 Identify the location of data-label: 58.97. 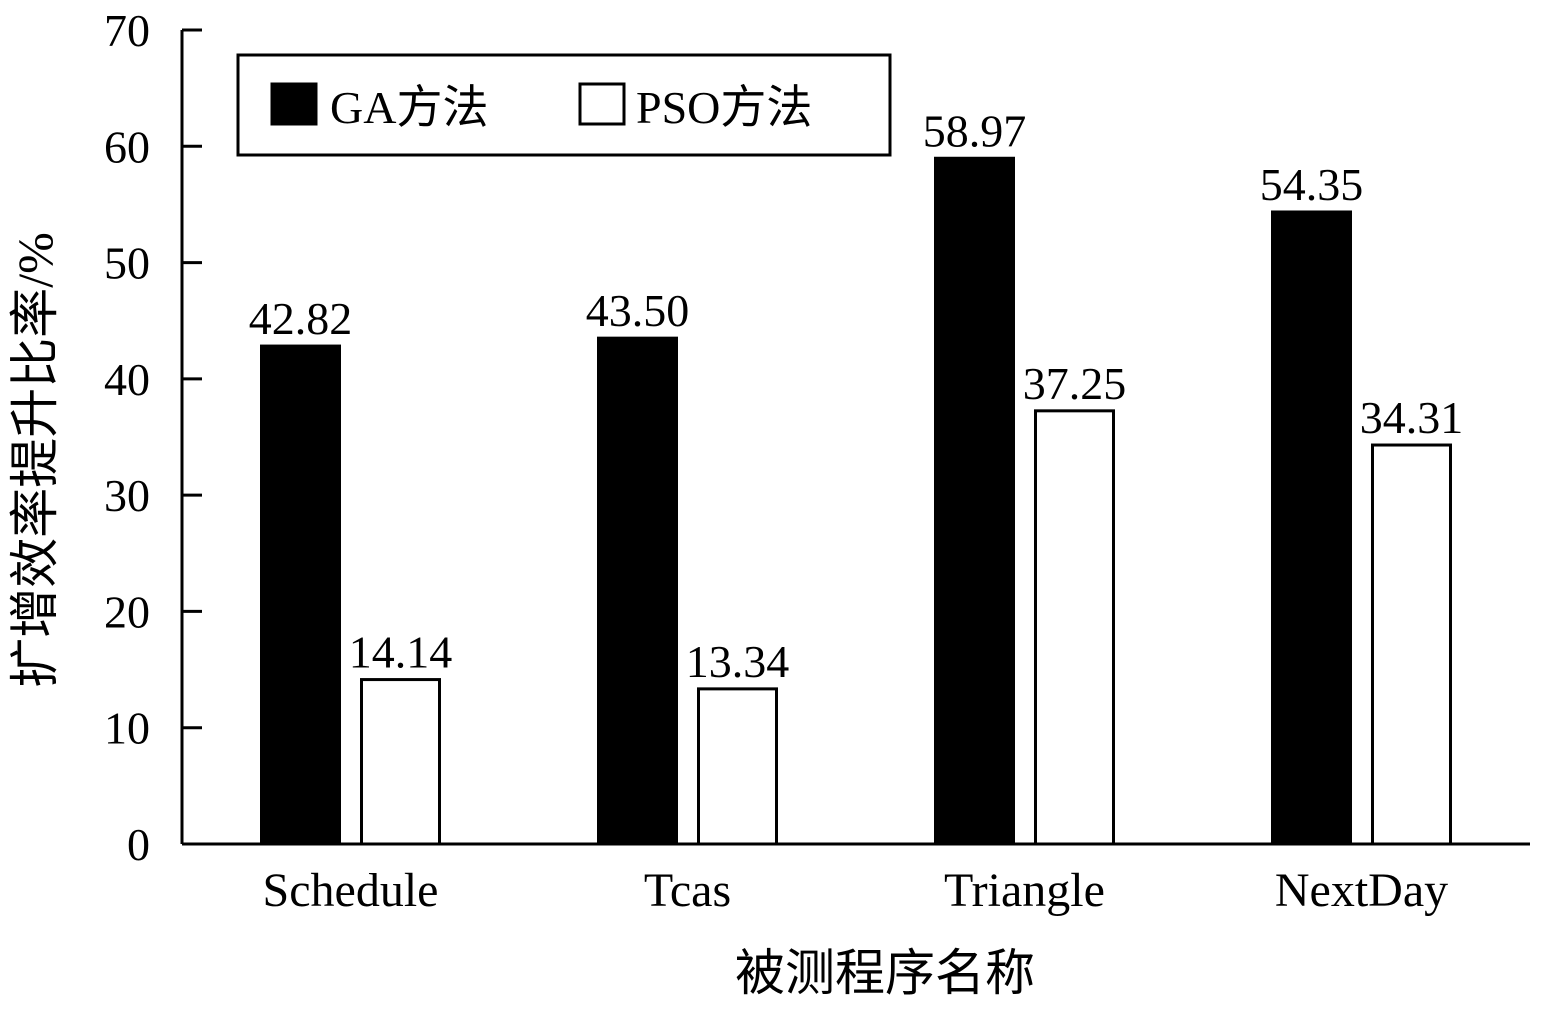
(975, 130).